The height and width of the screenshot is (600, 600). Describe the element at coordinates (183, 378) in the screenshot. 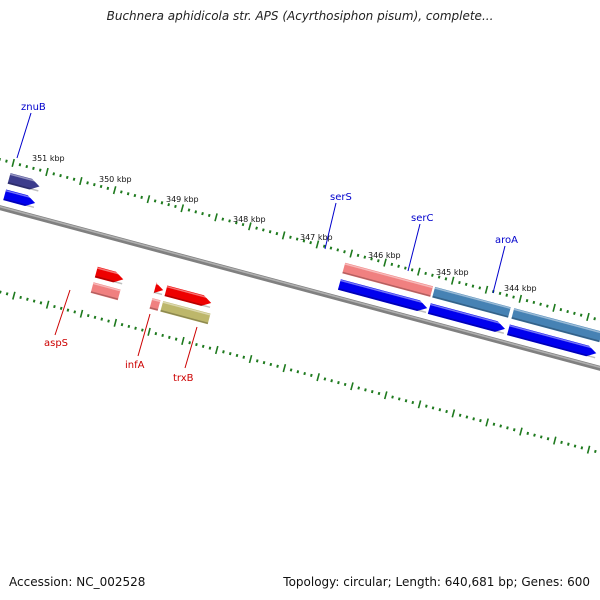

I see `gene-label-trxB: trxB` at that location.